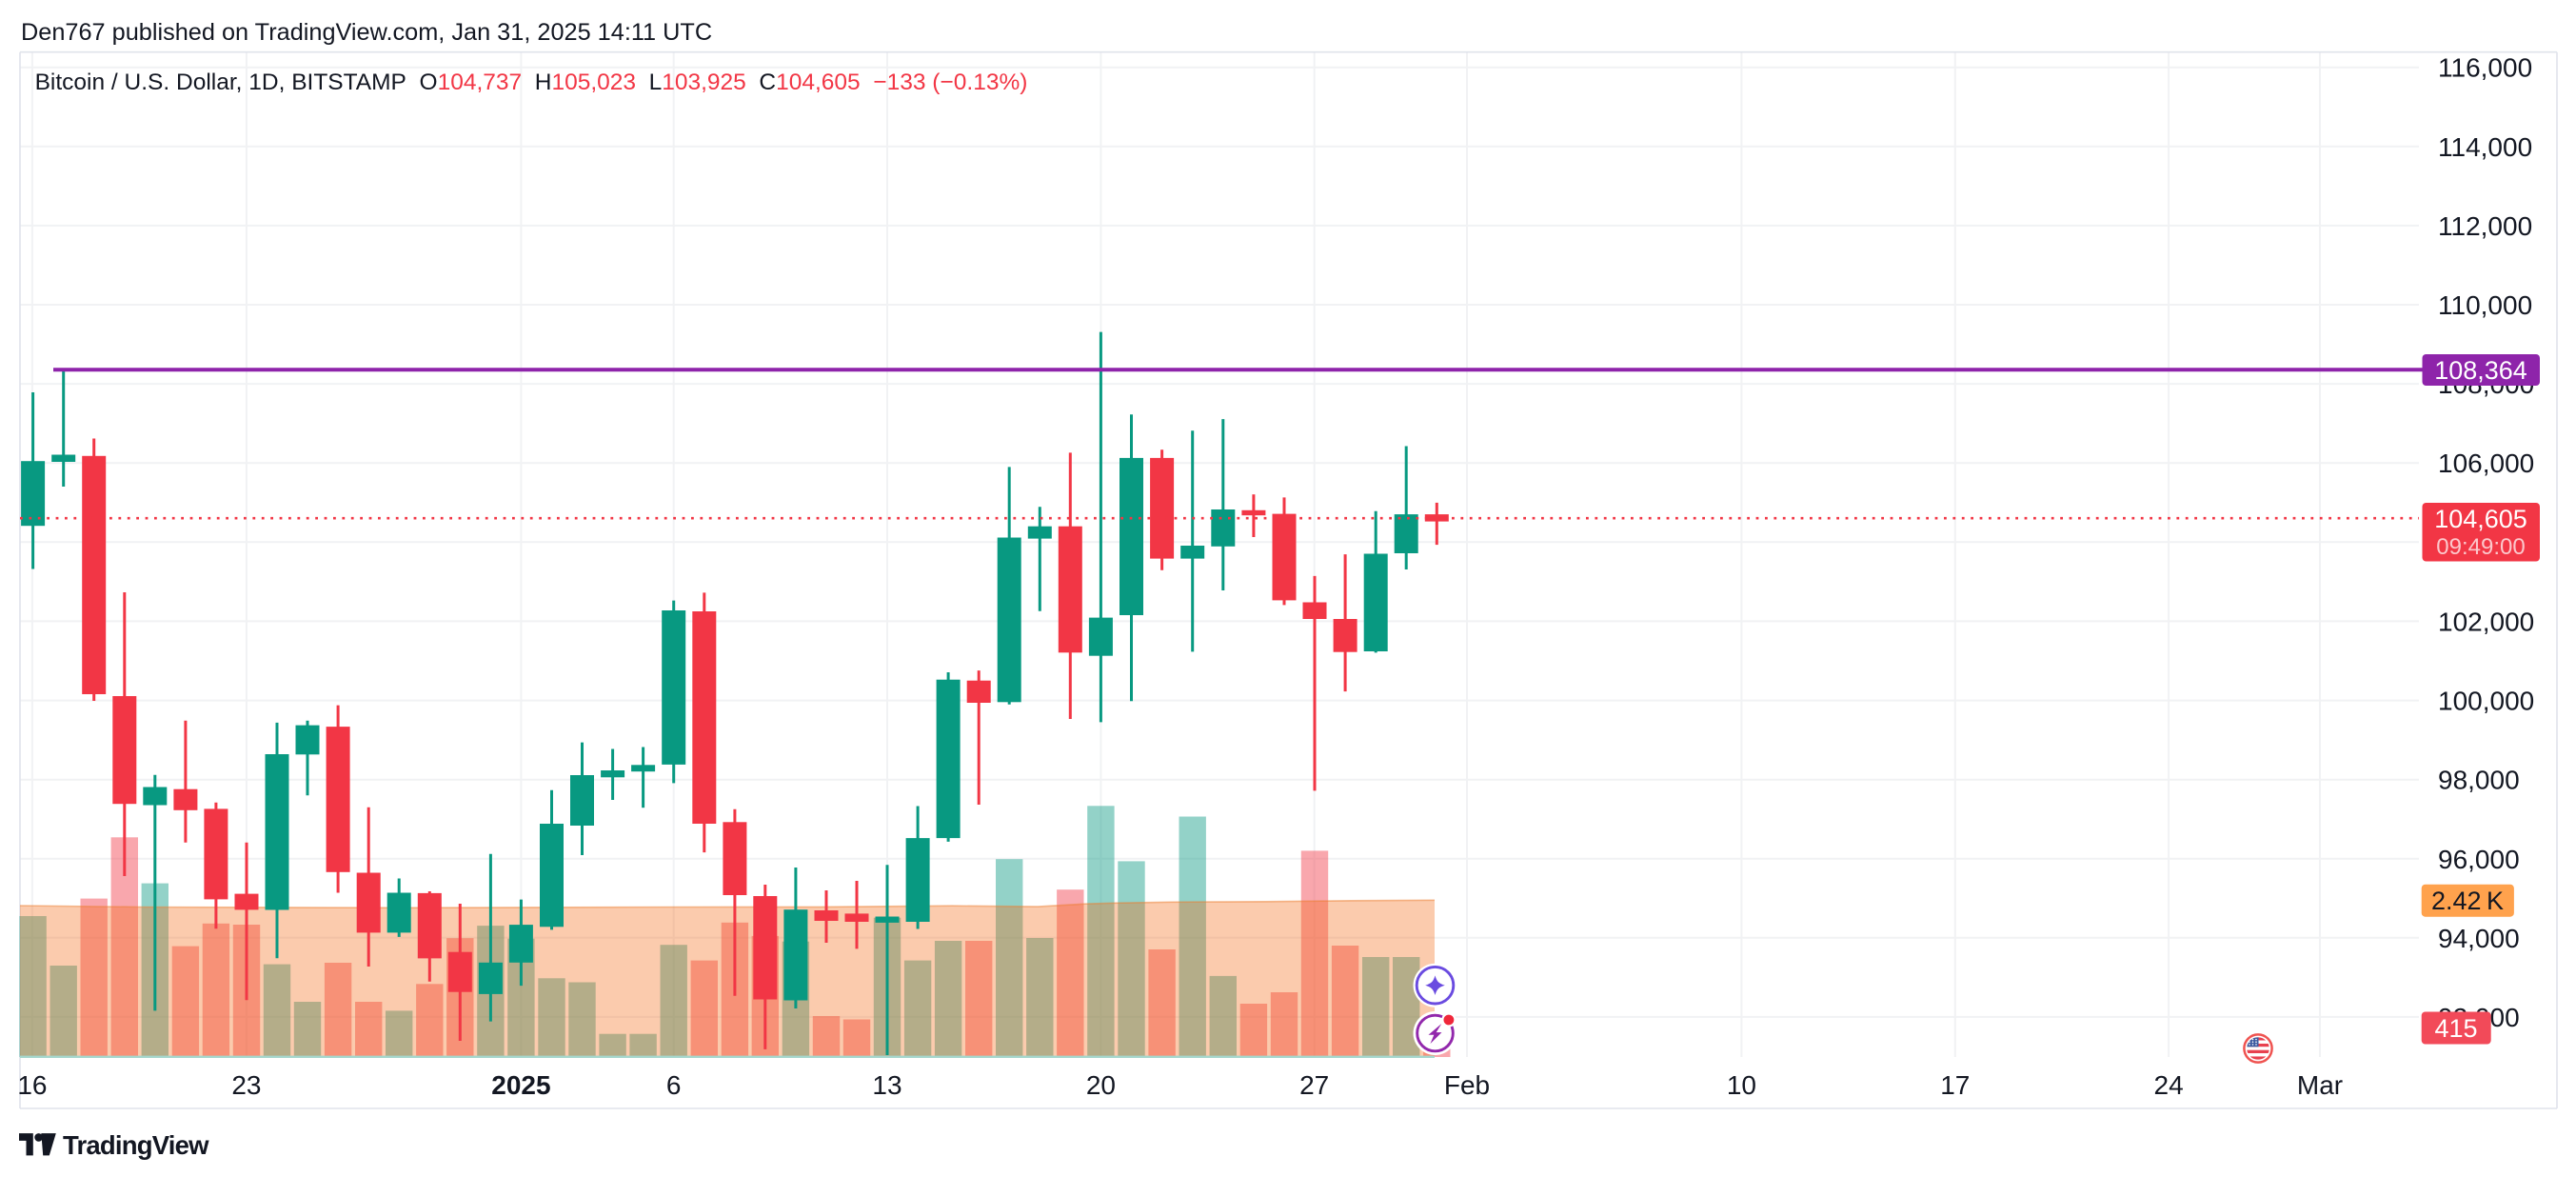 The image size is (2576, 1177). Describe the element at coordinates (2479, 938) in the screenshot. I see `svg-text: 94,000` at that location.